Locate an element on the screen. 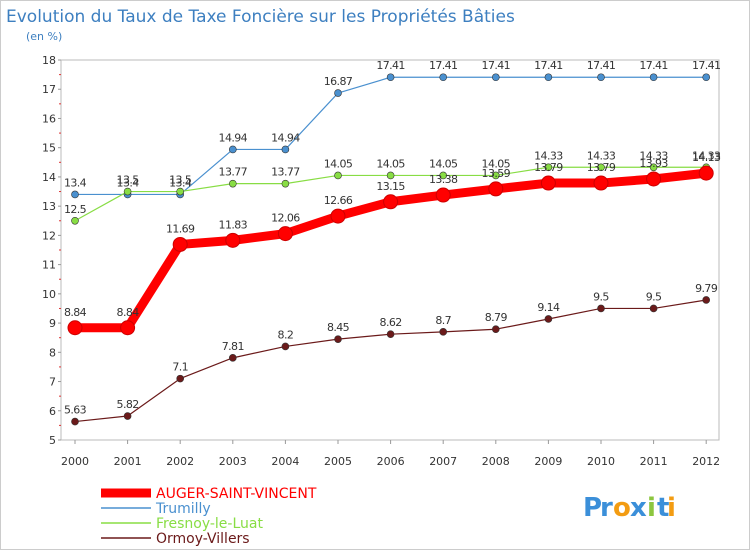 This screenshot has height=555, width=750. logo-letter: P is located at coordinates (592, 508).